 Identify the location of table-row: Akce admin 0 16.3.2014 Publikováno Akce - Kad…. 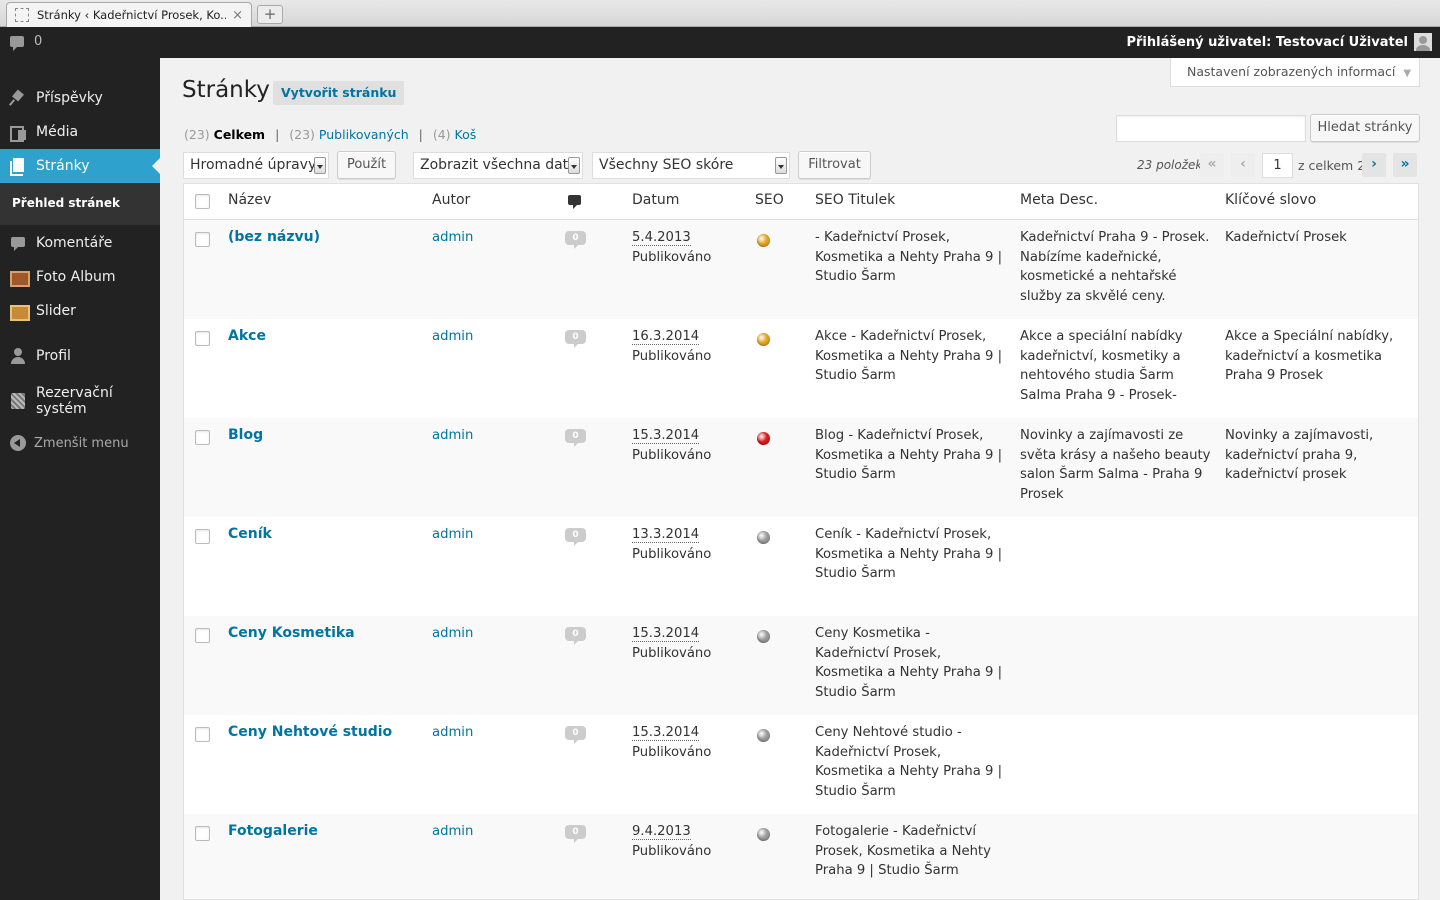
(801, 368).